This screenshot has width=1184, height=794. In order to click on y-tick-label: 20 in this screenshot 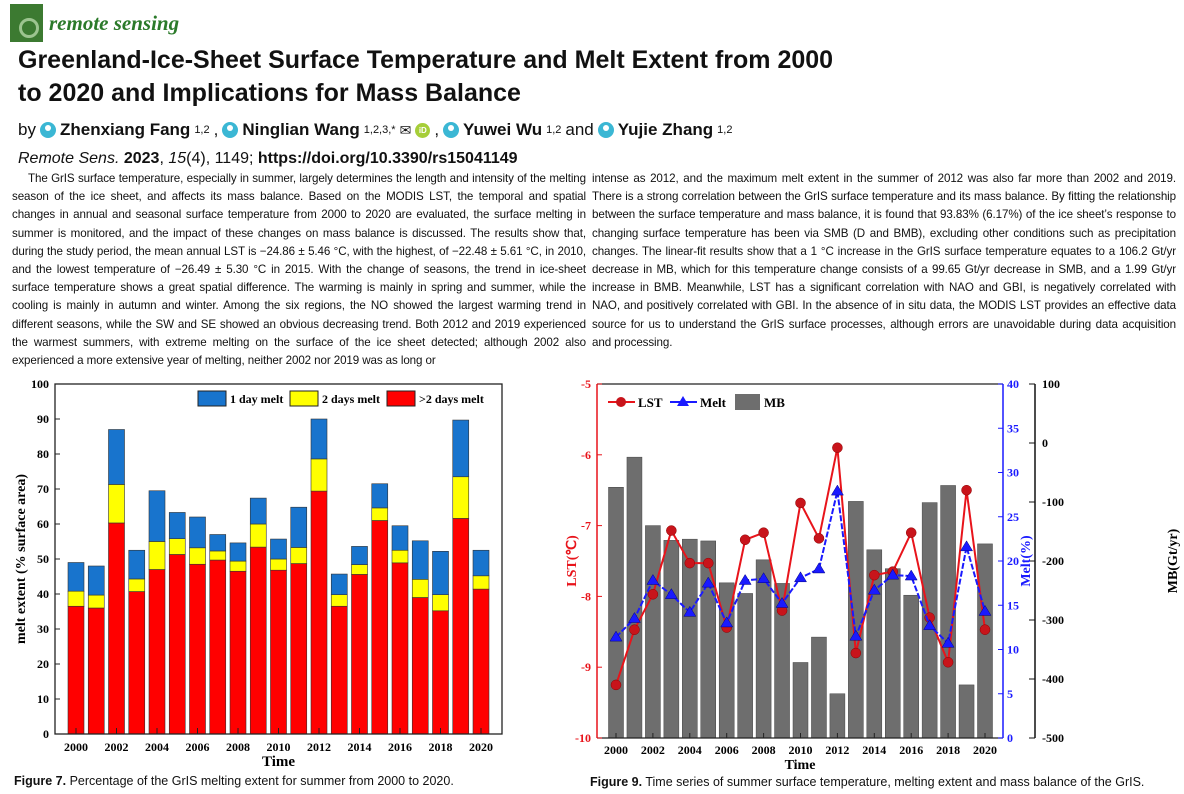, I will do `click(43, 664)`.